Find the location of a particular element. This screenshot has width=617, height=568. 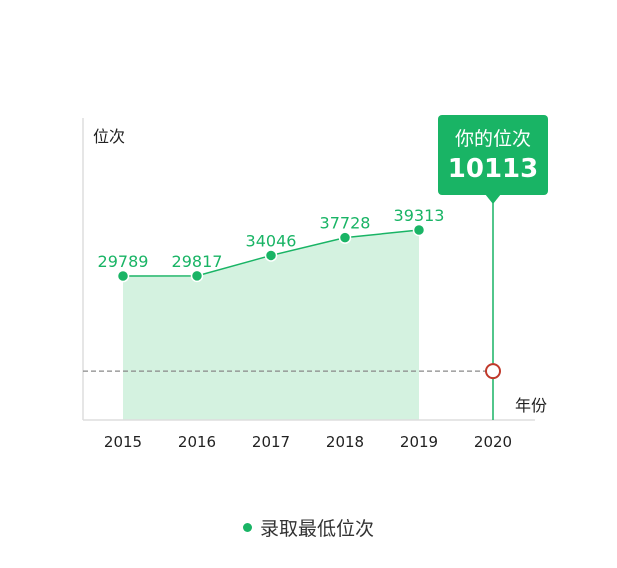

x-tick-label: 2018 is located at coordinates (345, 442).